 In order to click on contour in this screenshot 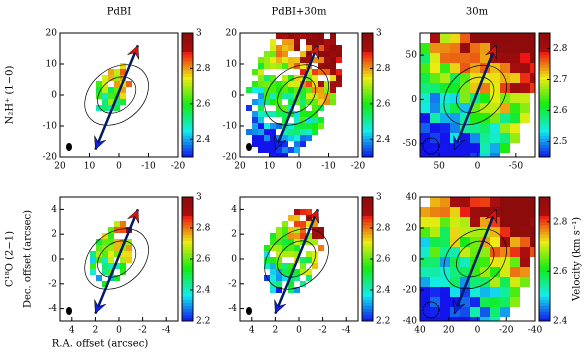, I will do `click(117, 259)`.